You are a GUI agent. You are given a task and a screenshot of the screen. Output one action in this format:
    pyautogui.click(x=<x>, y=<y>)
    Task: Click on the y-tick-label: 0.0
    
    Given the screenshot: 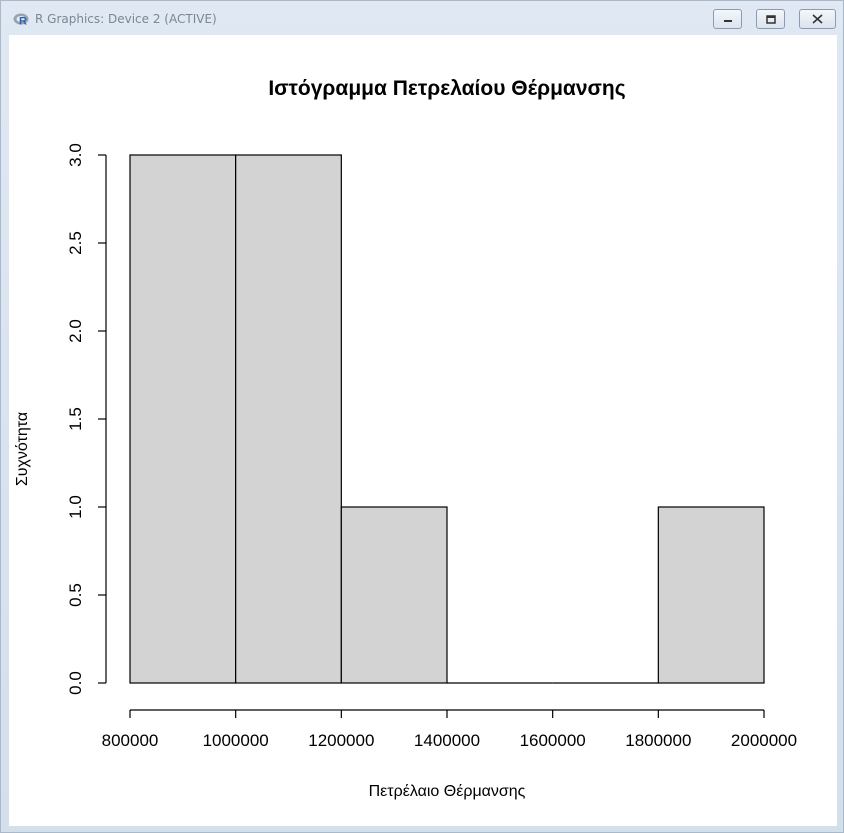 What is the action you would take?
    pyautogui.click(x=75, y=683)
    